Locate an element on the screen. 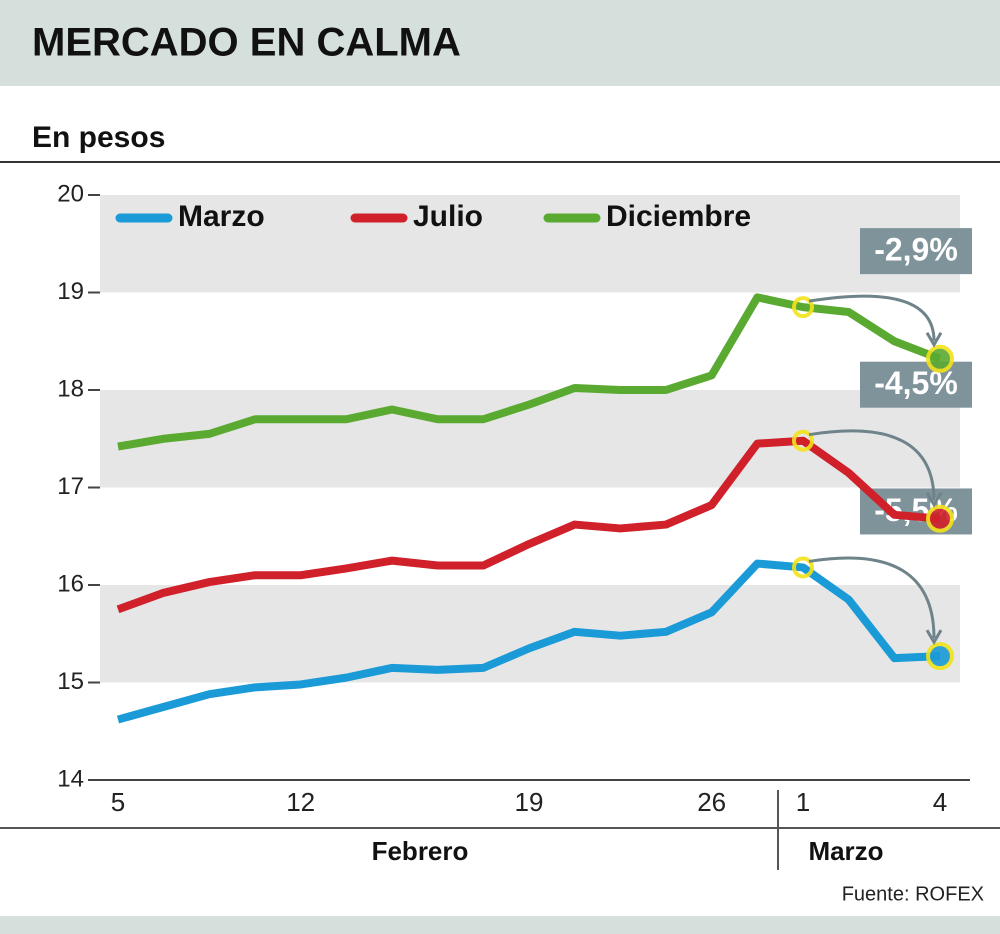 This screenshot has width=1000, height=934. y-tick-label: 18 is located at coordinates (70, 388).